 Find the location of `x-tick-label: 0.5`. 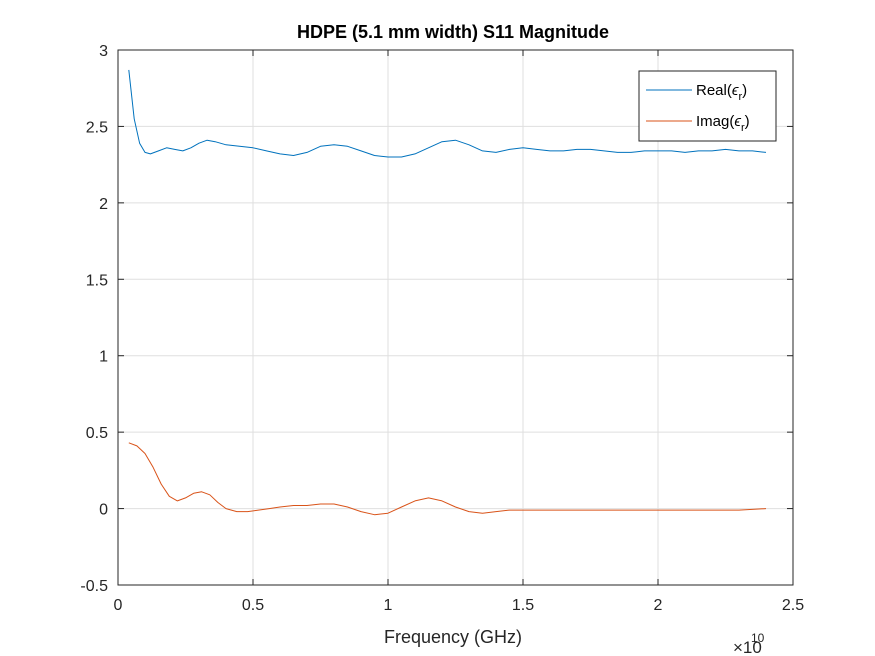

x-tick-label: 0.5 is located at coordinates (253, 605).